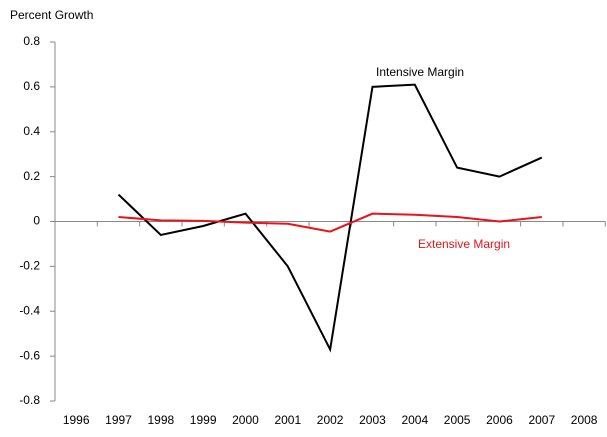 The image size is (607, 437). I want to click on y-tick-label: 0.8, so click(31, 41).